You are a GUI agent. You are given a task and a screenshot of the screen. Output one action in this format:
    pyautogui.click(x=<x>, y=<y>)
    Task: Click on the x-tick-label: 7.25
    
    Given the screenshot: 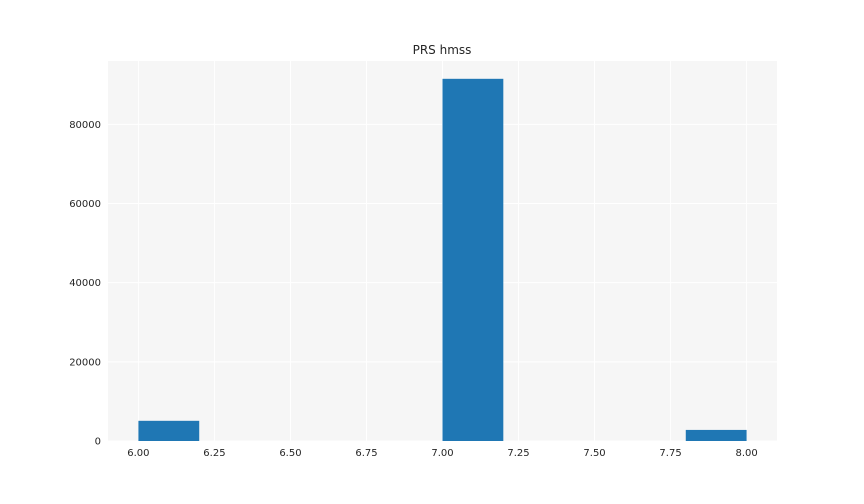 What is the action you would take?
    pyautogui.click(x=518, y=453)
    